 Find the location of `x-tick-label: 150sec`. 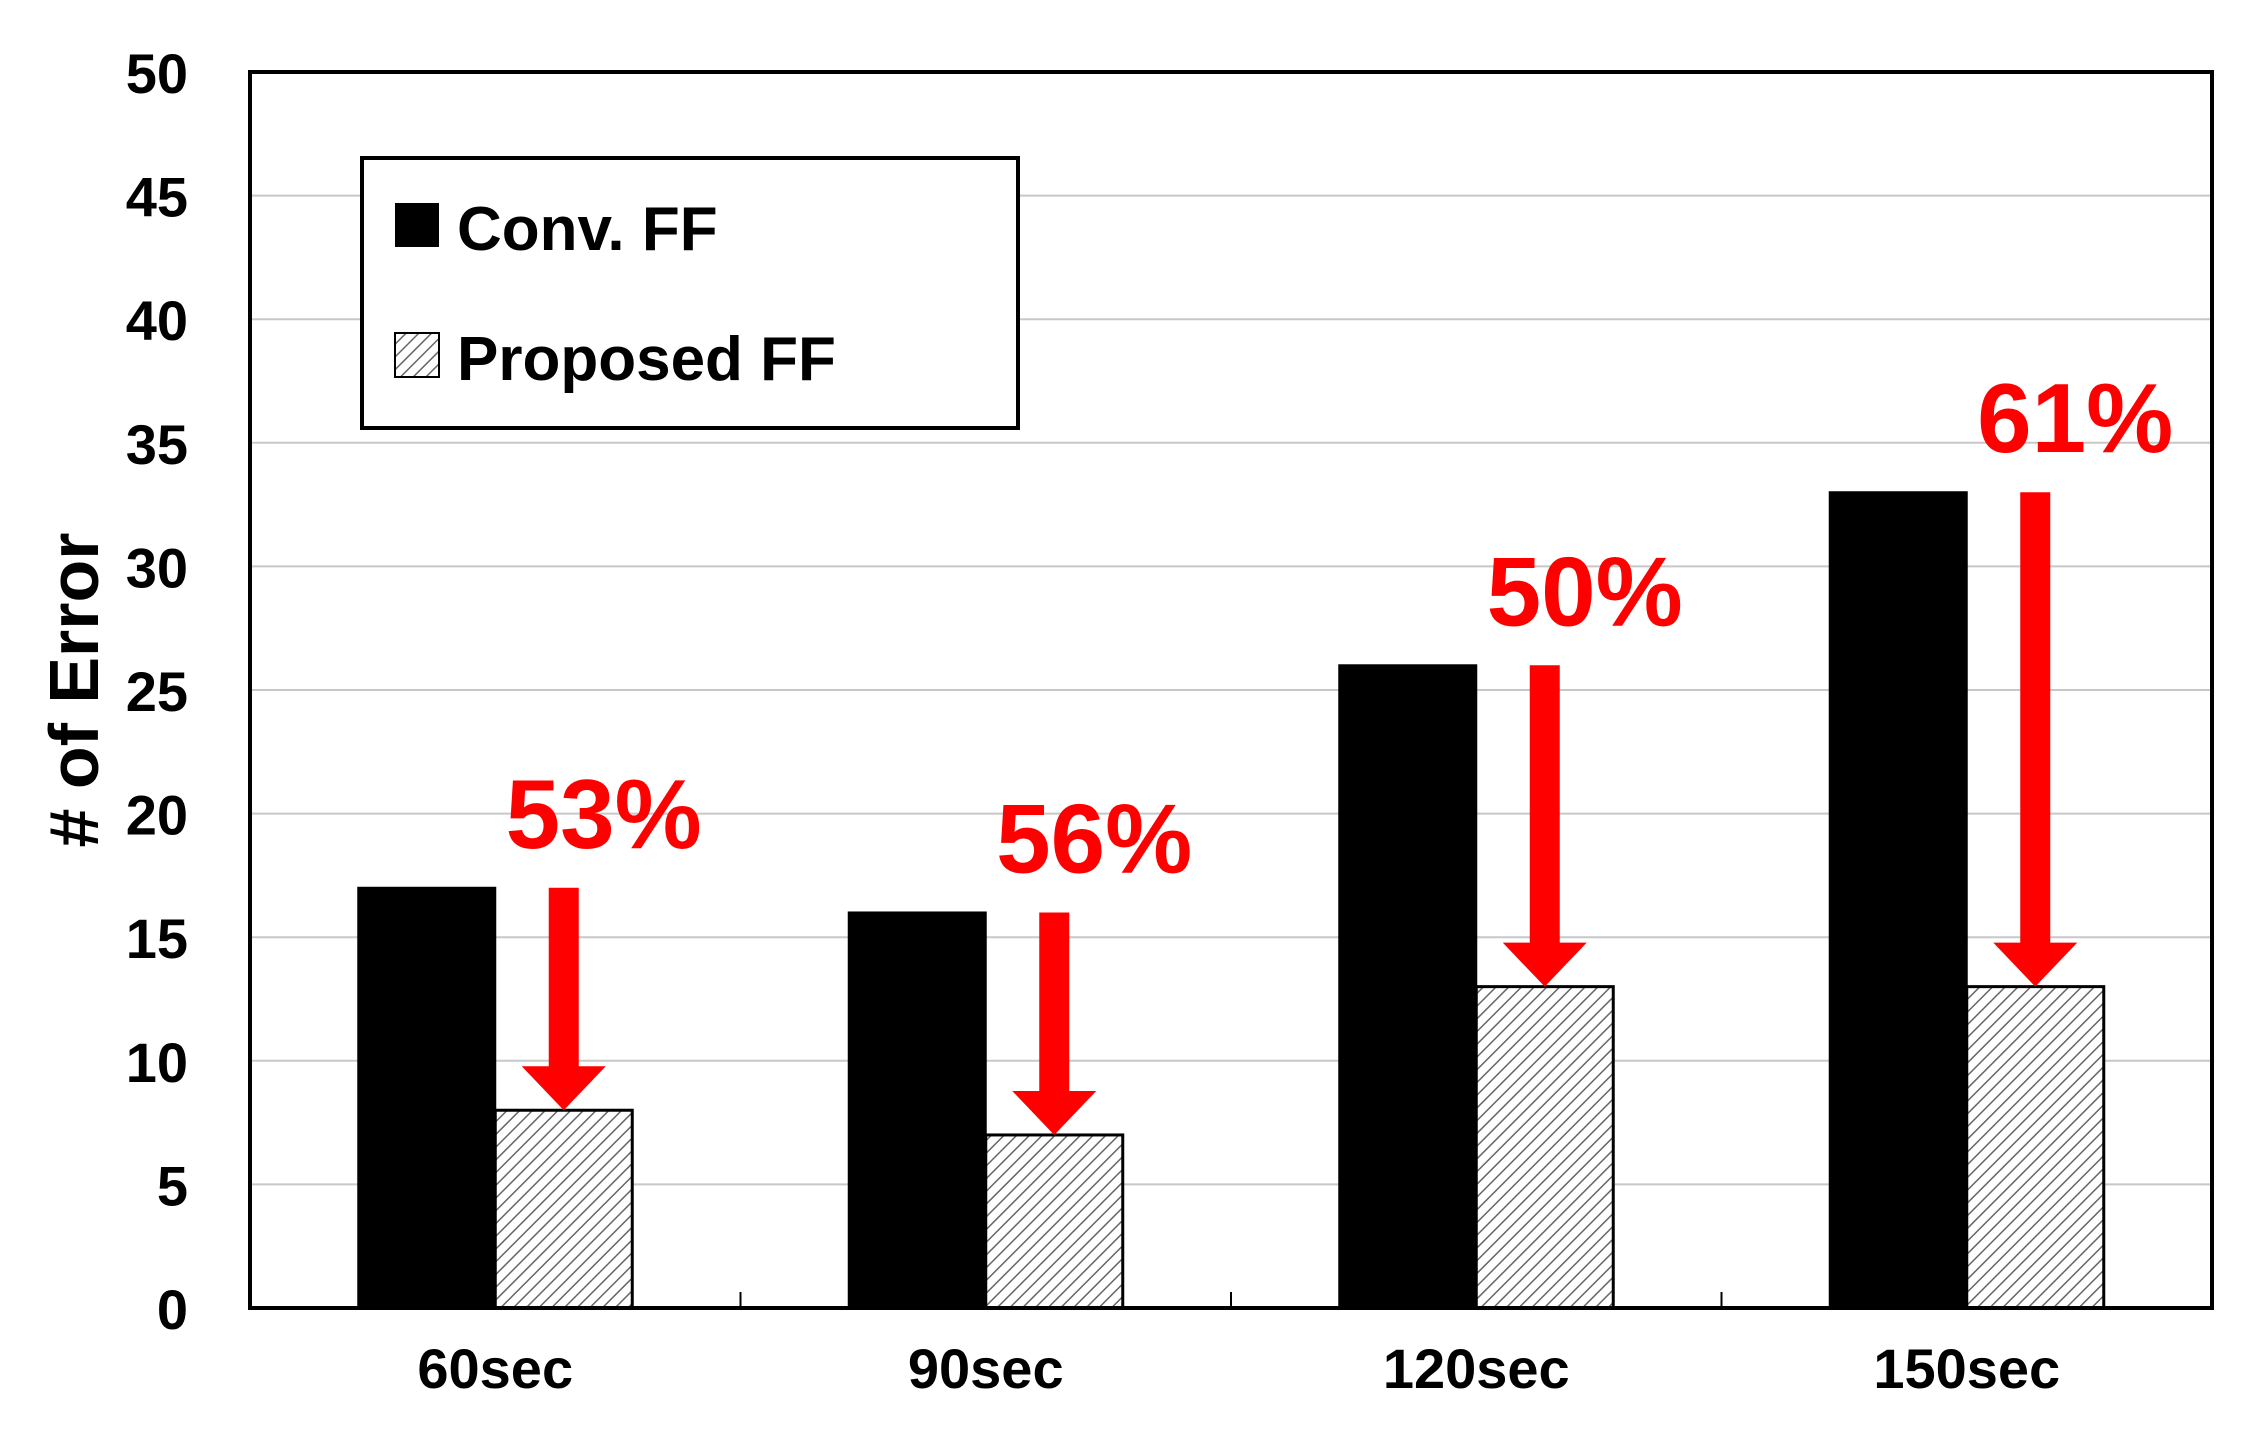

x-tick-label: 150sec is located at coordinates (1966, 1368).